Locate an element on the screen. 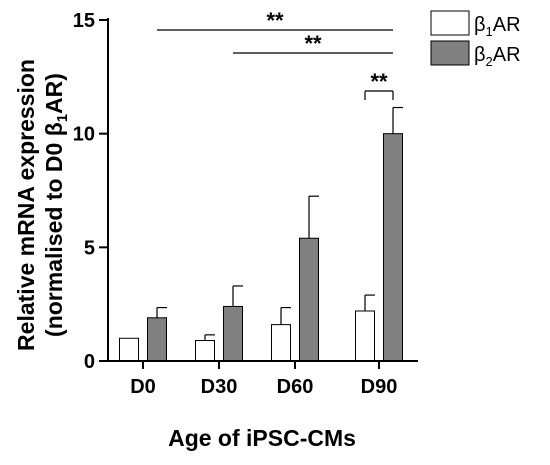 The image size is (550, 465). bar-series1-d90 is located at coordinates (365, 336).